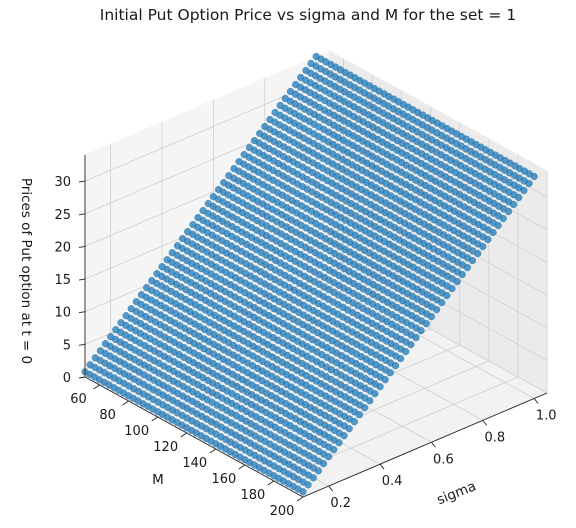 The image size is (576, 528). I want to click on z-tick-label: 30, so click(62, 182).